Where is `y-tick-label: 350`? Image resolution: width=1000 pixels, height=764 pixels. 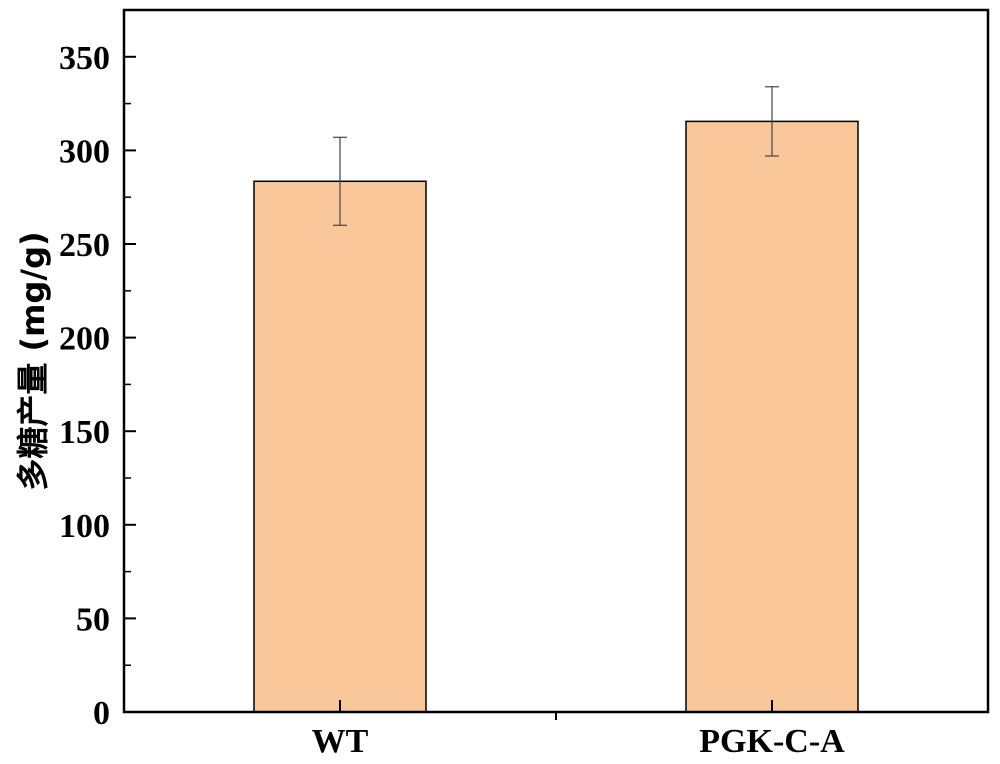
y-tick-label: 350 is located at coordinates (84, 58).